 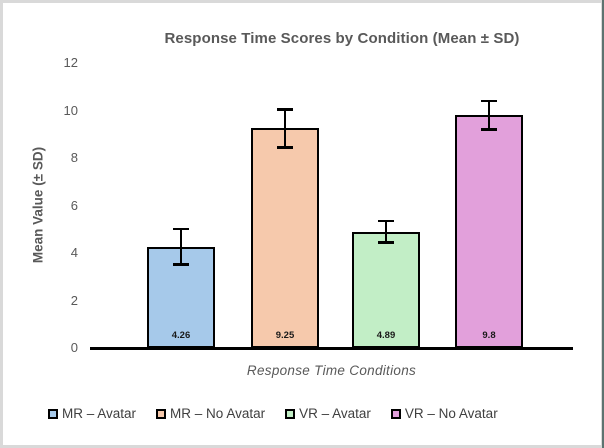 I want to click on legend-item-label: VR – No Avatar, so click(x=451, y=413).